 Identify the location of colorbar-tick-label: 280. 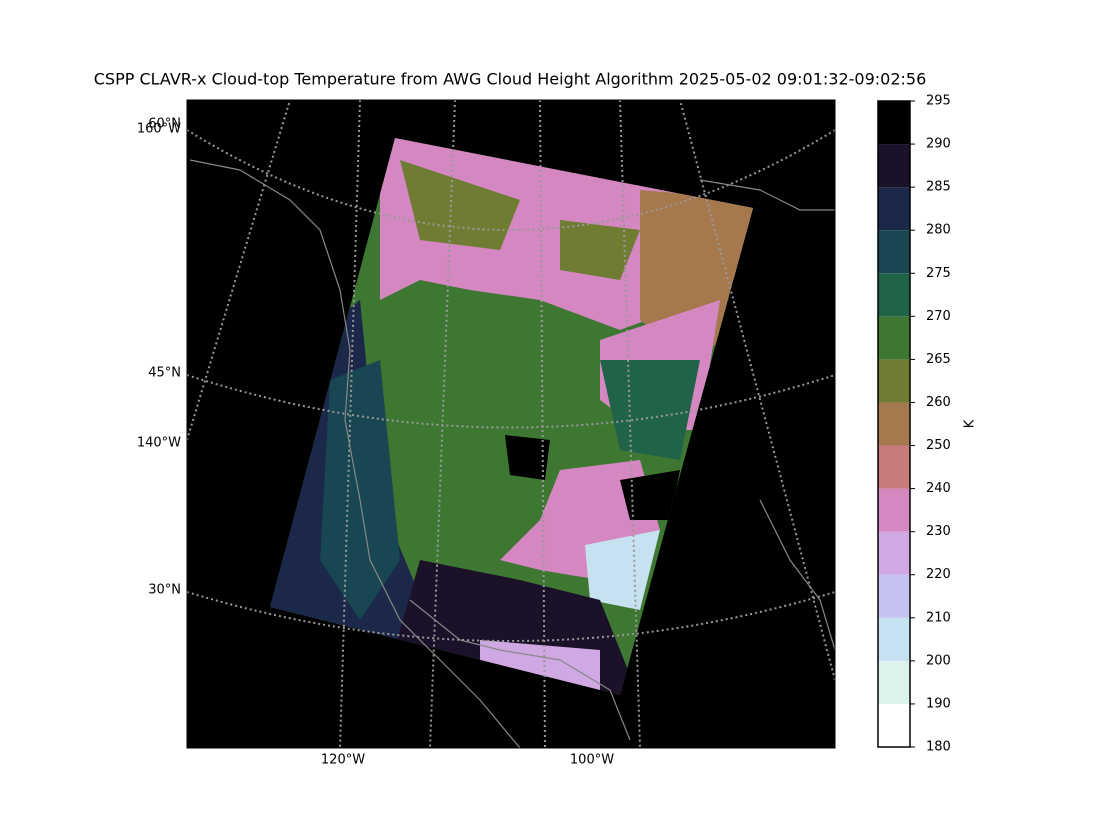
(938, 230).